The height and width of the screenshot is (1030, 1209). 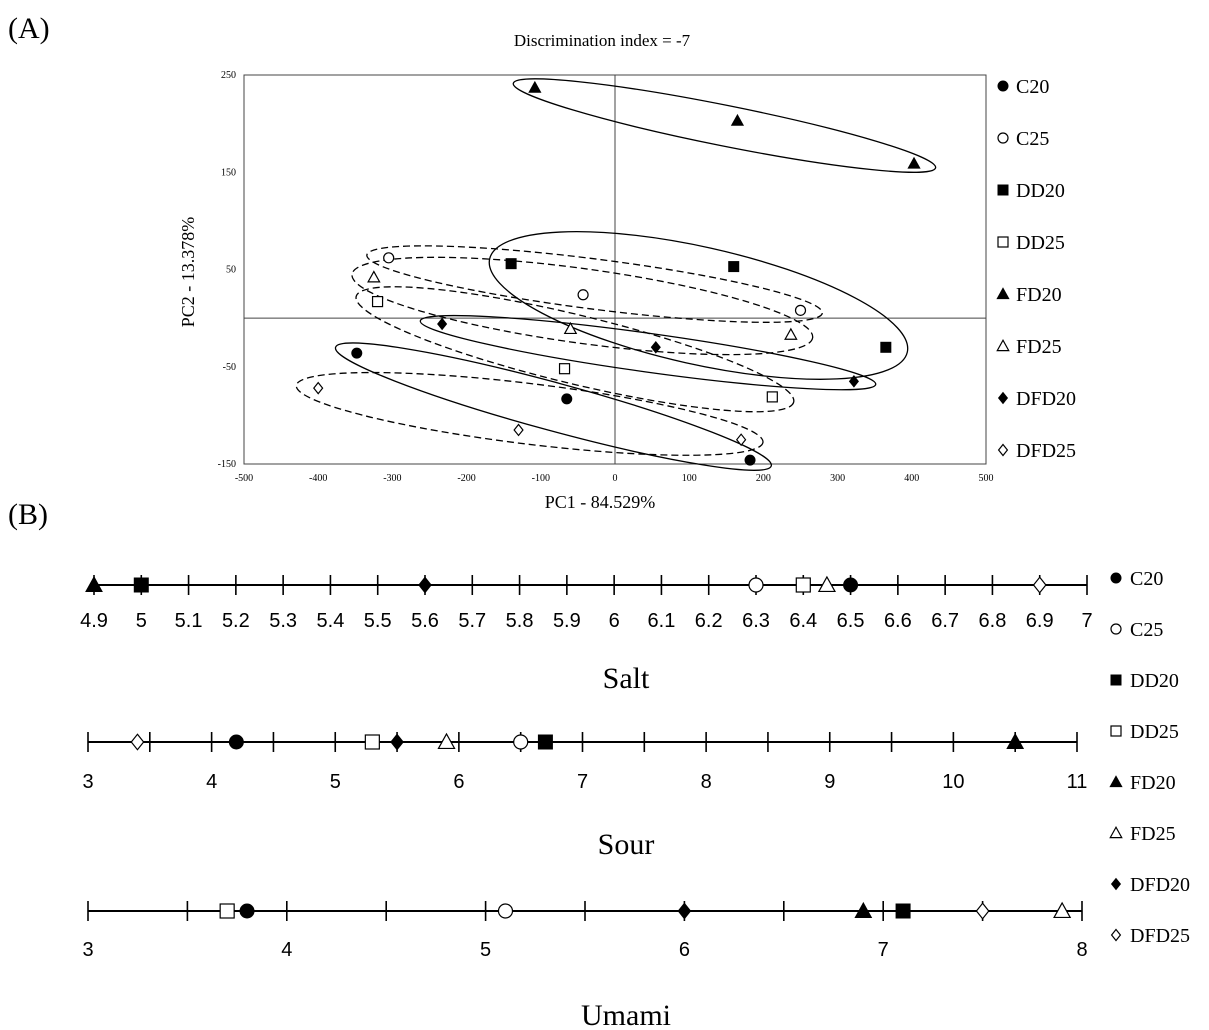 What do you see at coordinates (851, 585) in the screenshot?
I see `marker-salt-c20` at bounding box center [851, 585].